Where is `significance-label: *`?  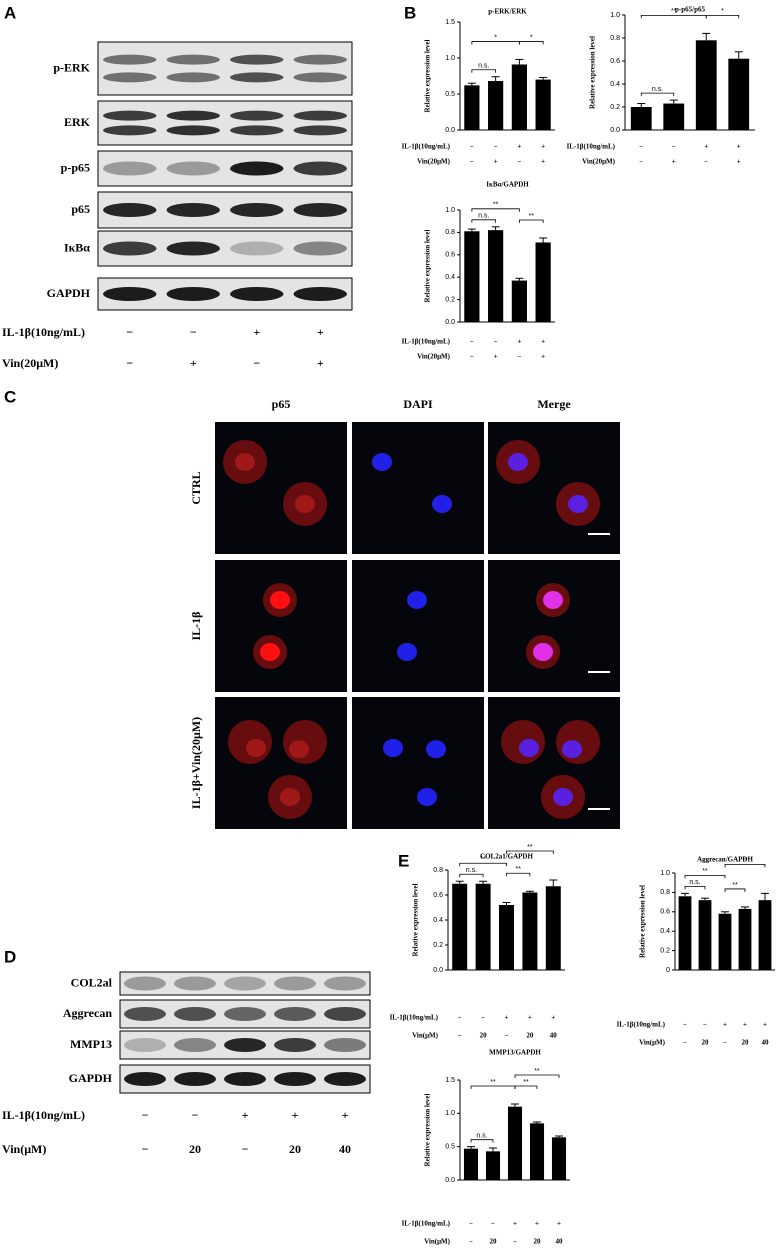 significance-label: * is located at coordinates (531, 37).